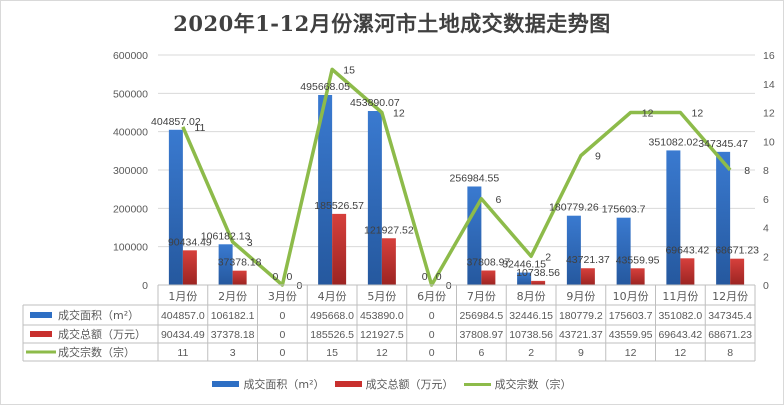  I want to click on y-right-tick: 8, so click(766, 171).